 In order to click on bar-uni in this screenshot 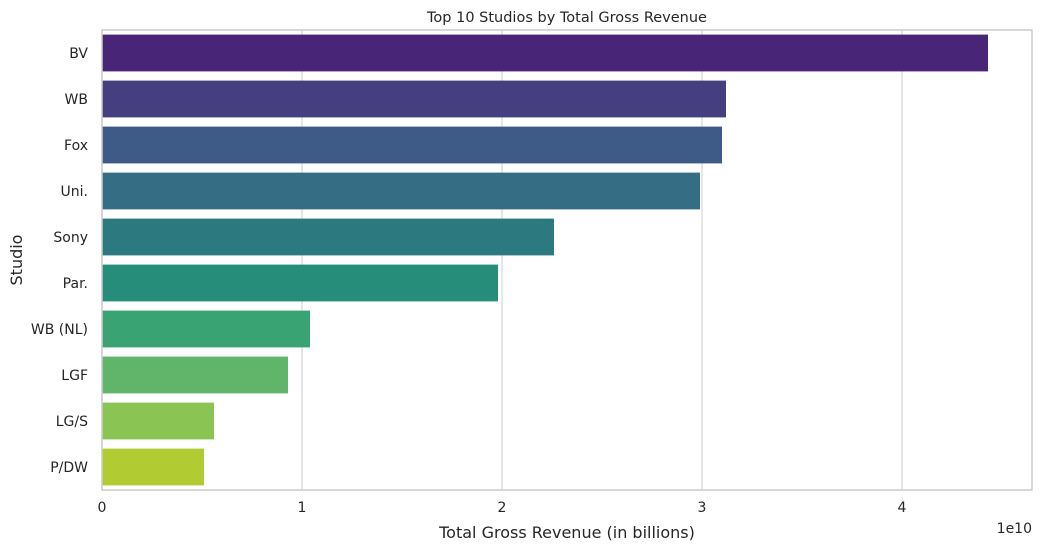, I will do `click(401, 191)`.